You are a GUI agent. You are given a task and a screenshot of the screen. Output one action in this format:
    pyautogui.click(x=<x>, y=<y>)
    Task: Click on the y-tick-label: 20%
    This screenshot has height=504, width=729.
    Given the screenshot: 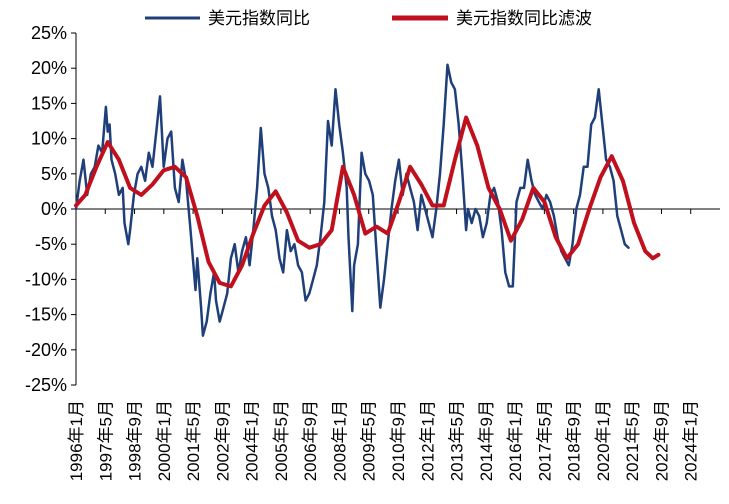 What is the action you would take?
    pyautogui.click(x=49, y=68)
    